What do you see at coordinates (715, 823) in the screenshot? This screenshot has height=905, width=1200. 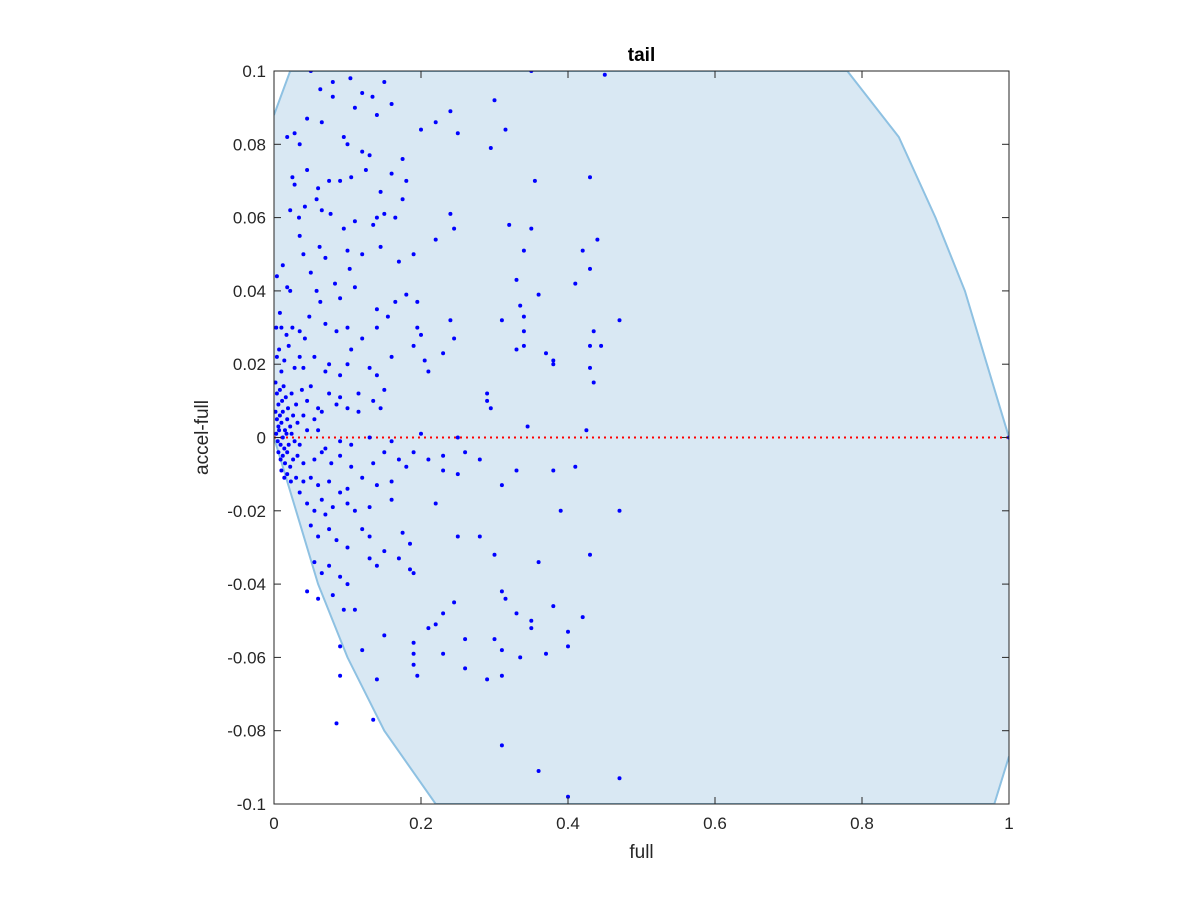 I see `x-tick-label: 0.6` at bounding box center [715, 823].